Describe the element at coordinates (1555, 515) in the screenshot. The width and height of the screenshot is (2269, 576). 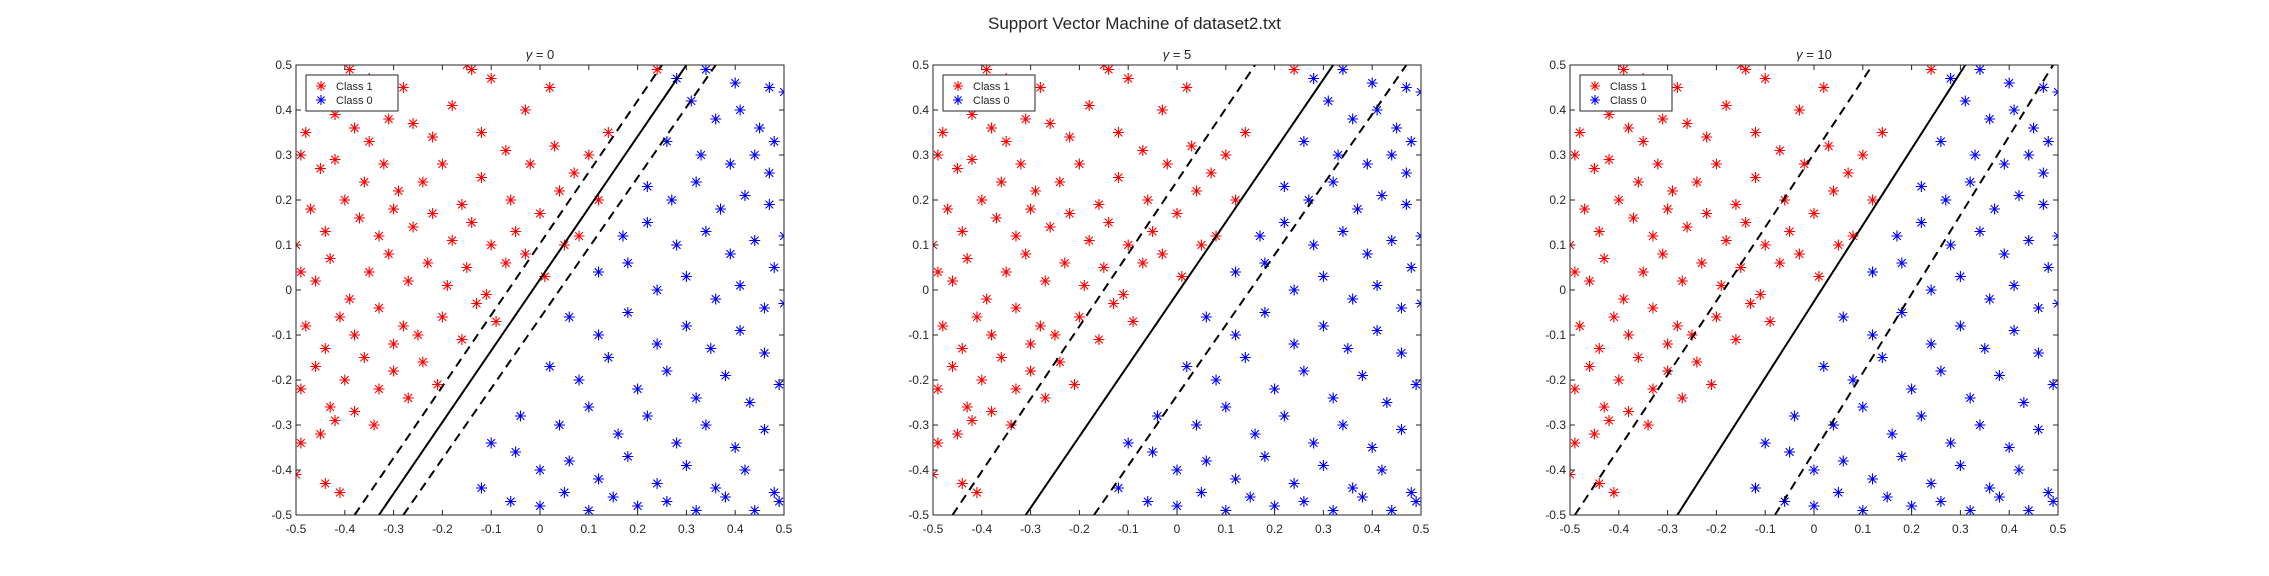
I see `y-tick-label: -0.5` at that location.